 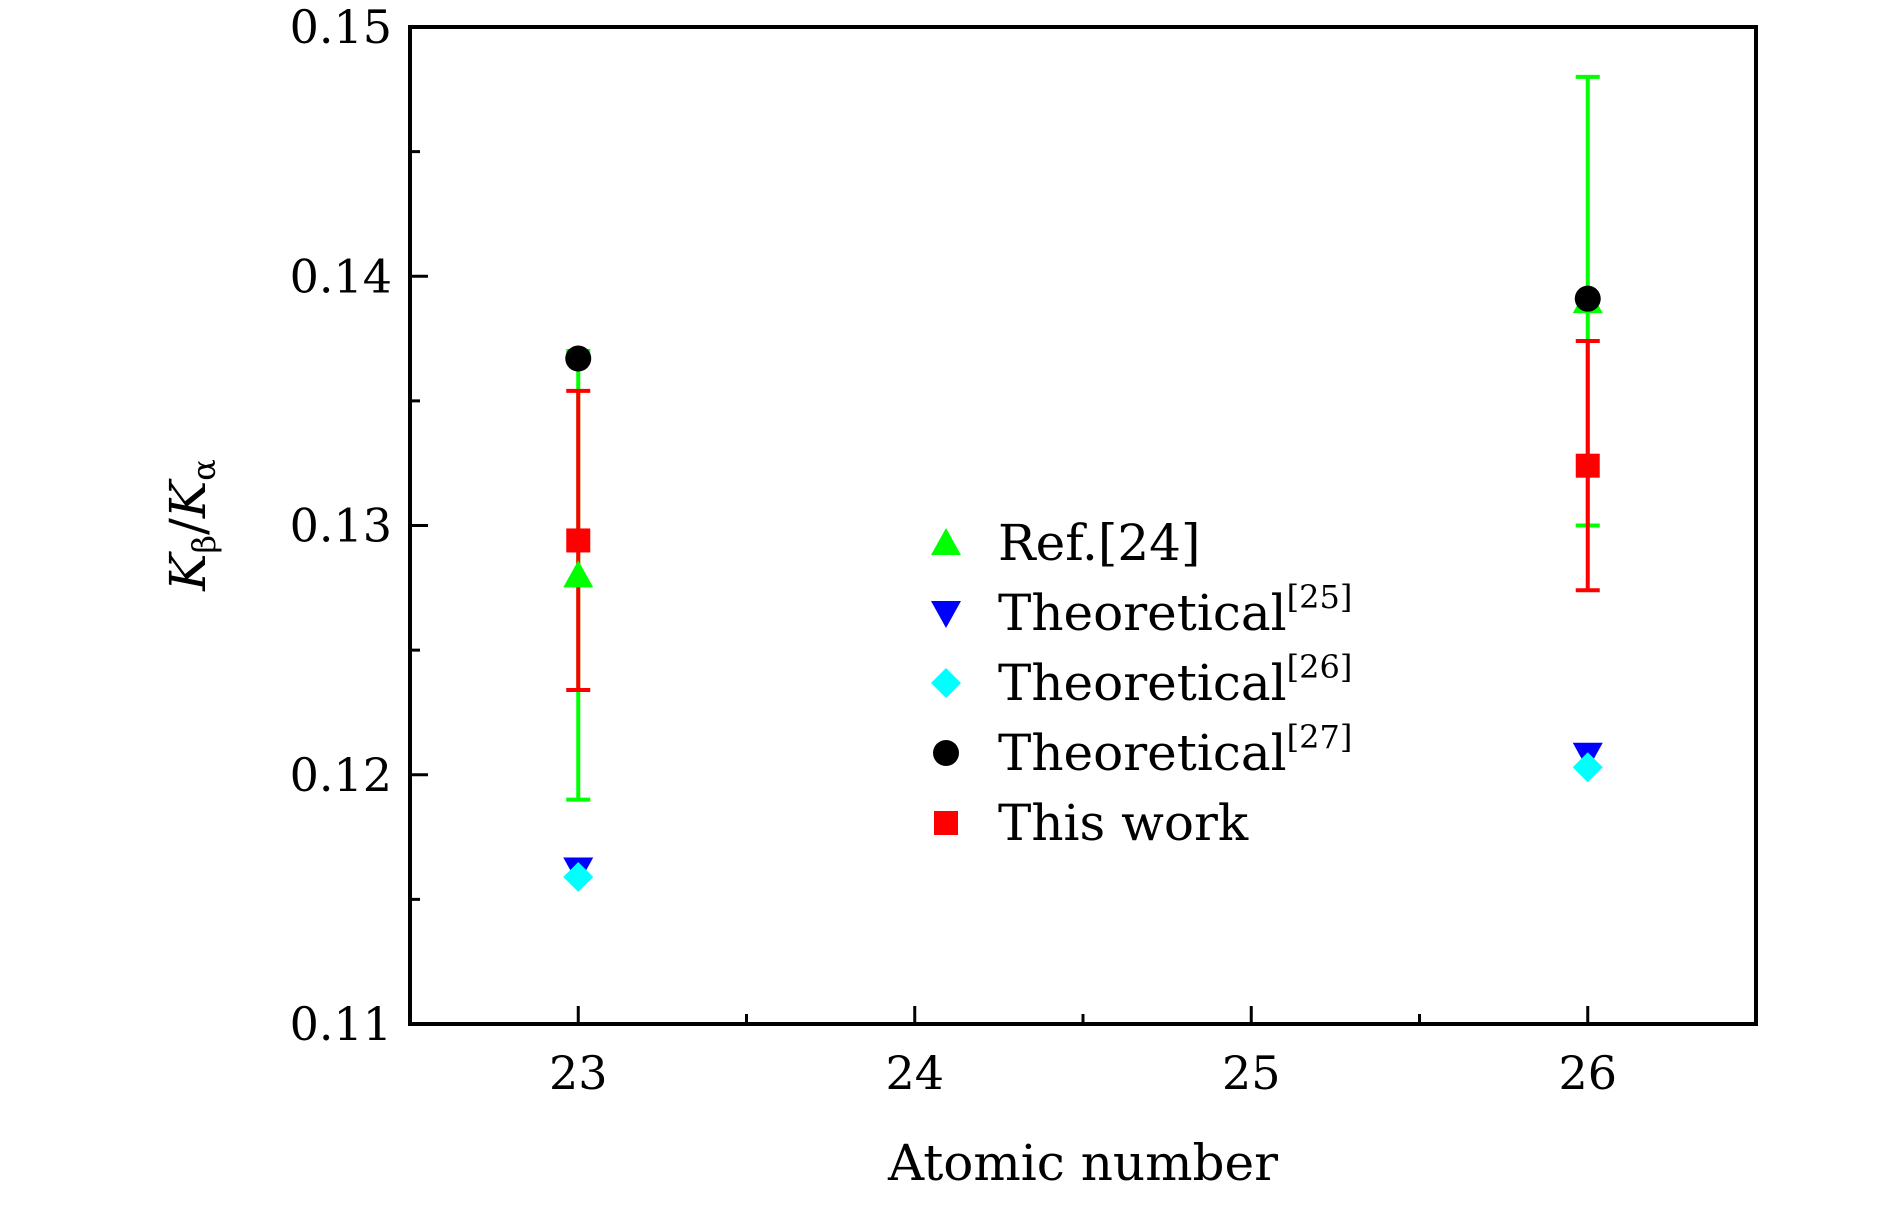 What do you see at coordinates (1083, 1073) in the screenshot?
I see `x-tick-labels: 23 24 25 26` at bounding box center [1083, 1073].